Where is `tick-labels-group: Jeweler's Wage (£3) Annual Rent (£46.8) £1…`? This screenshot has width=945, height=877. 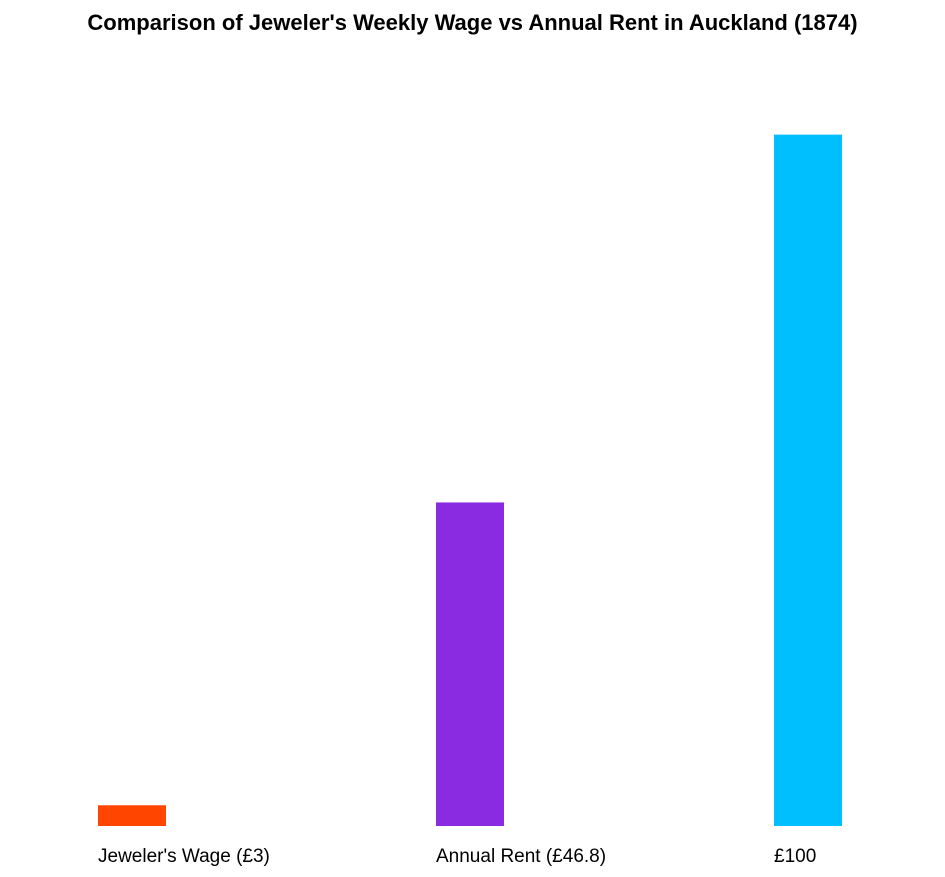 tick-labels-group: Jeweler's Wage (£3) Annual Rent (£46.8) £1… is located at coordinates (457, 856).